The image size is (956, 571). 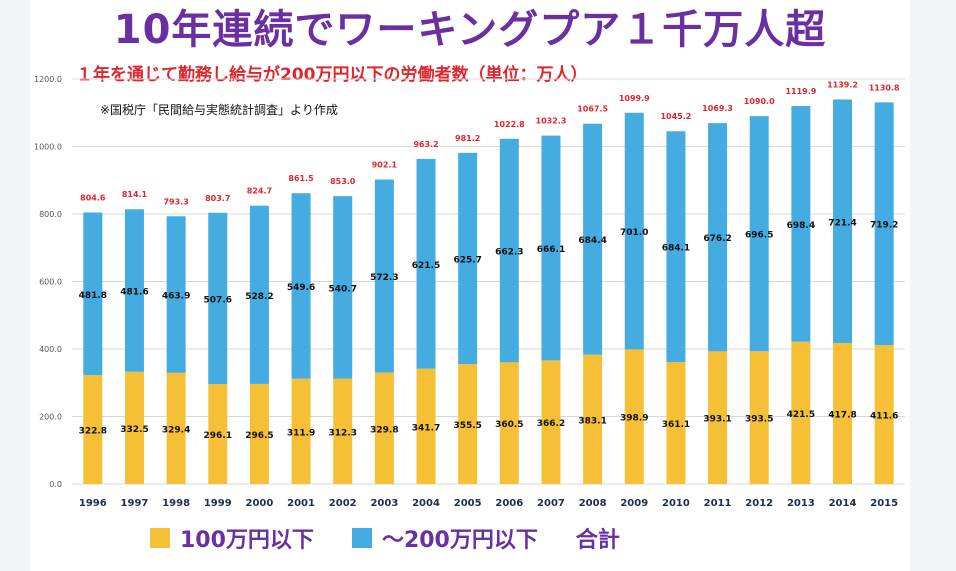 What do you see at coordinates (93, 503) in the screenshot?
I see `x-tick-label: 1996` at bounding box center [93, 503].